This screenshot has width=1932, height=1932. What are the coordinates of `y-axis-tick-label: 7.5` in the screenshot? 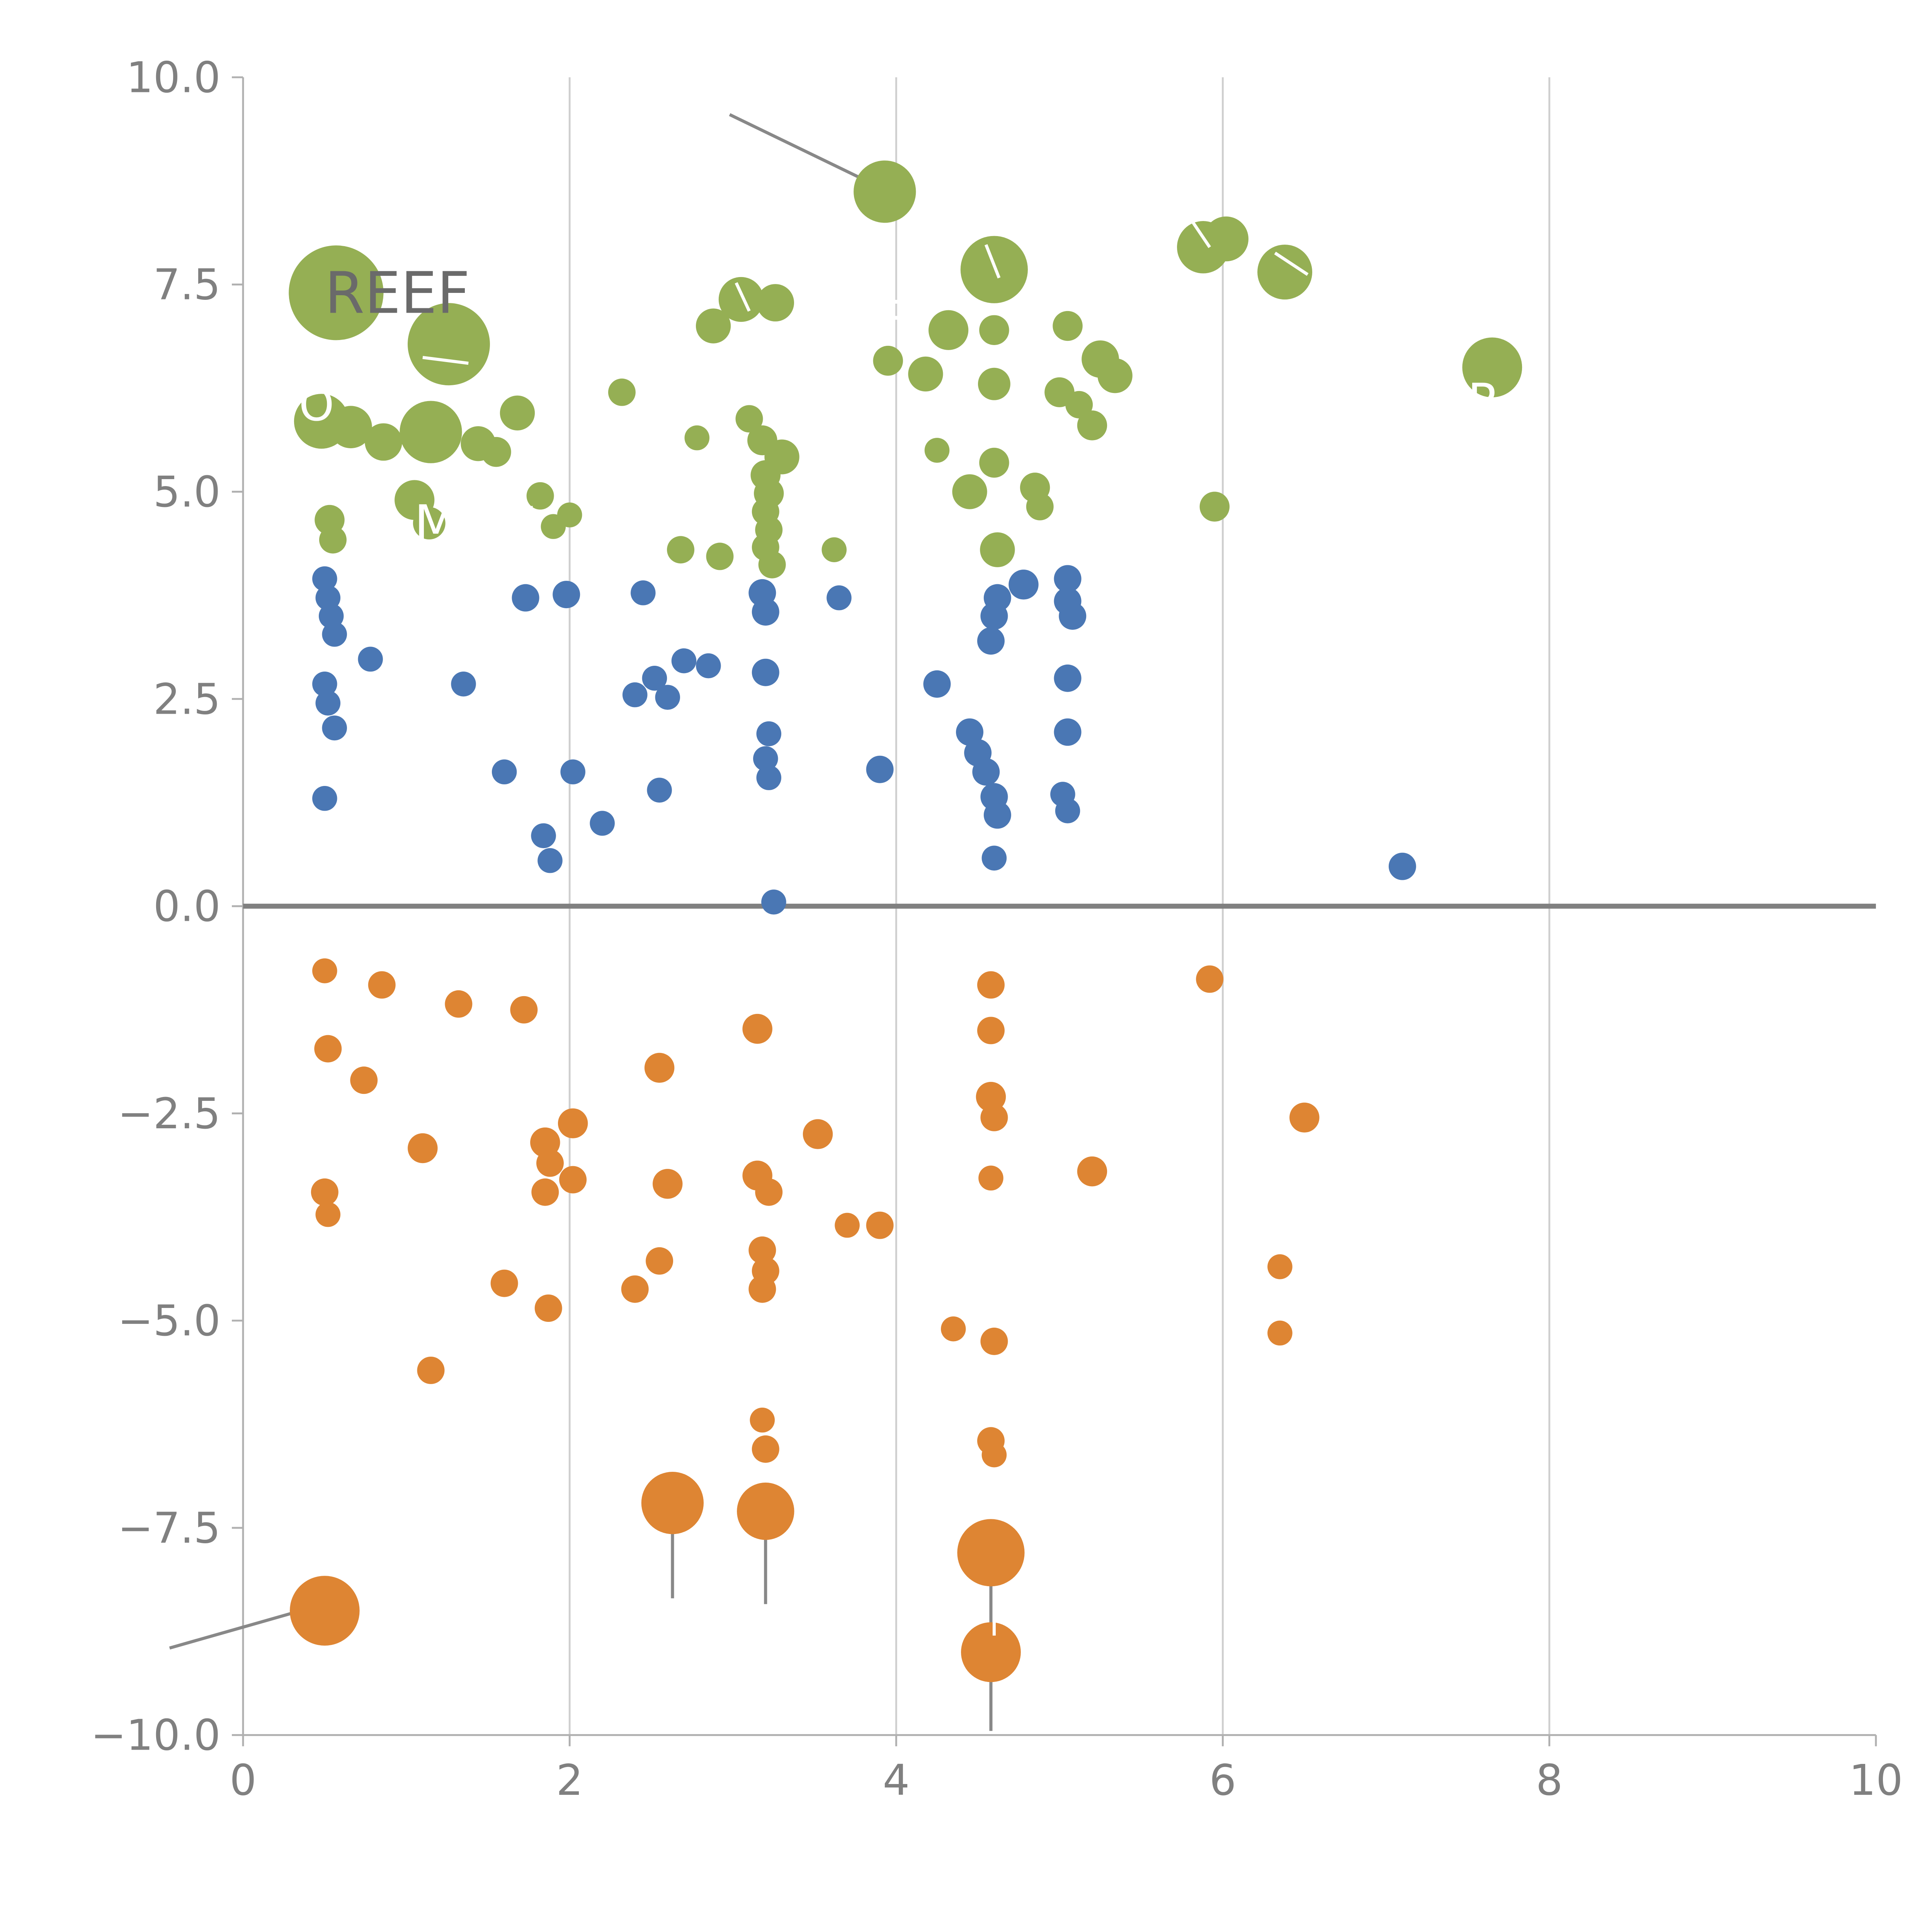 It's located at (187, 285).